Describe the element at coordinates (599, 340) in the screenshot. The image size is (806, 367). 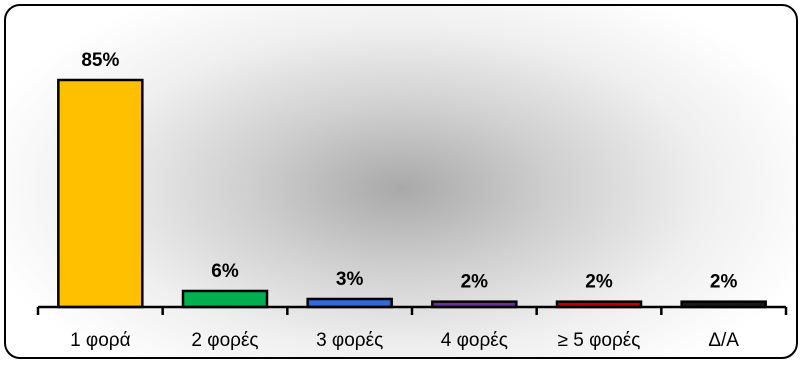
I see `x-tick-label: ≥ 5 φορές` at that location.